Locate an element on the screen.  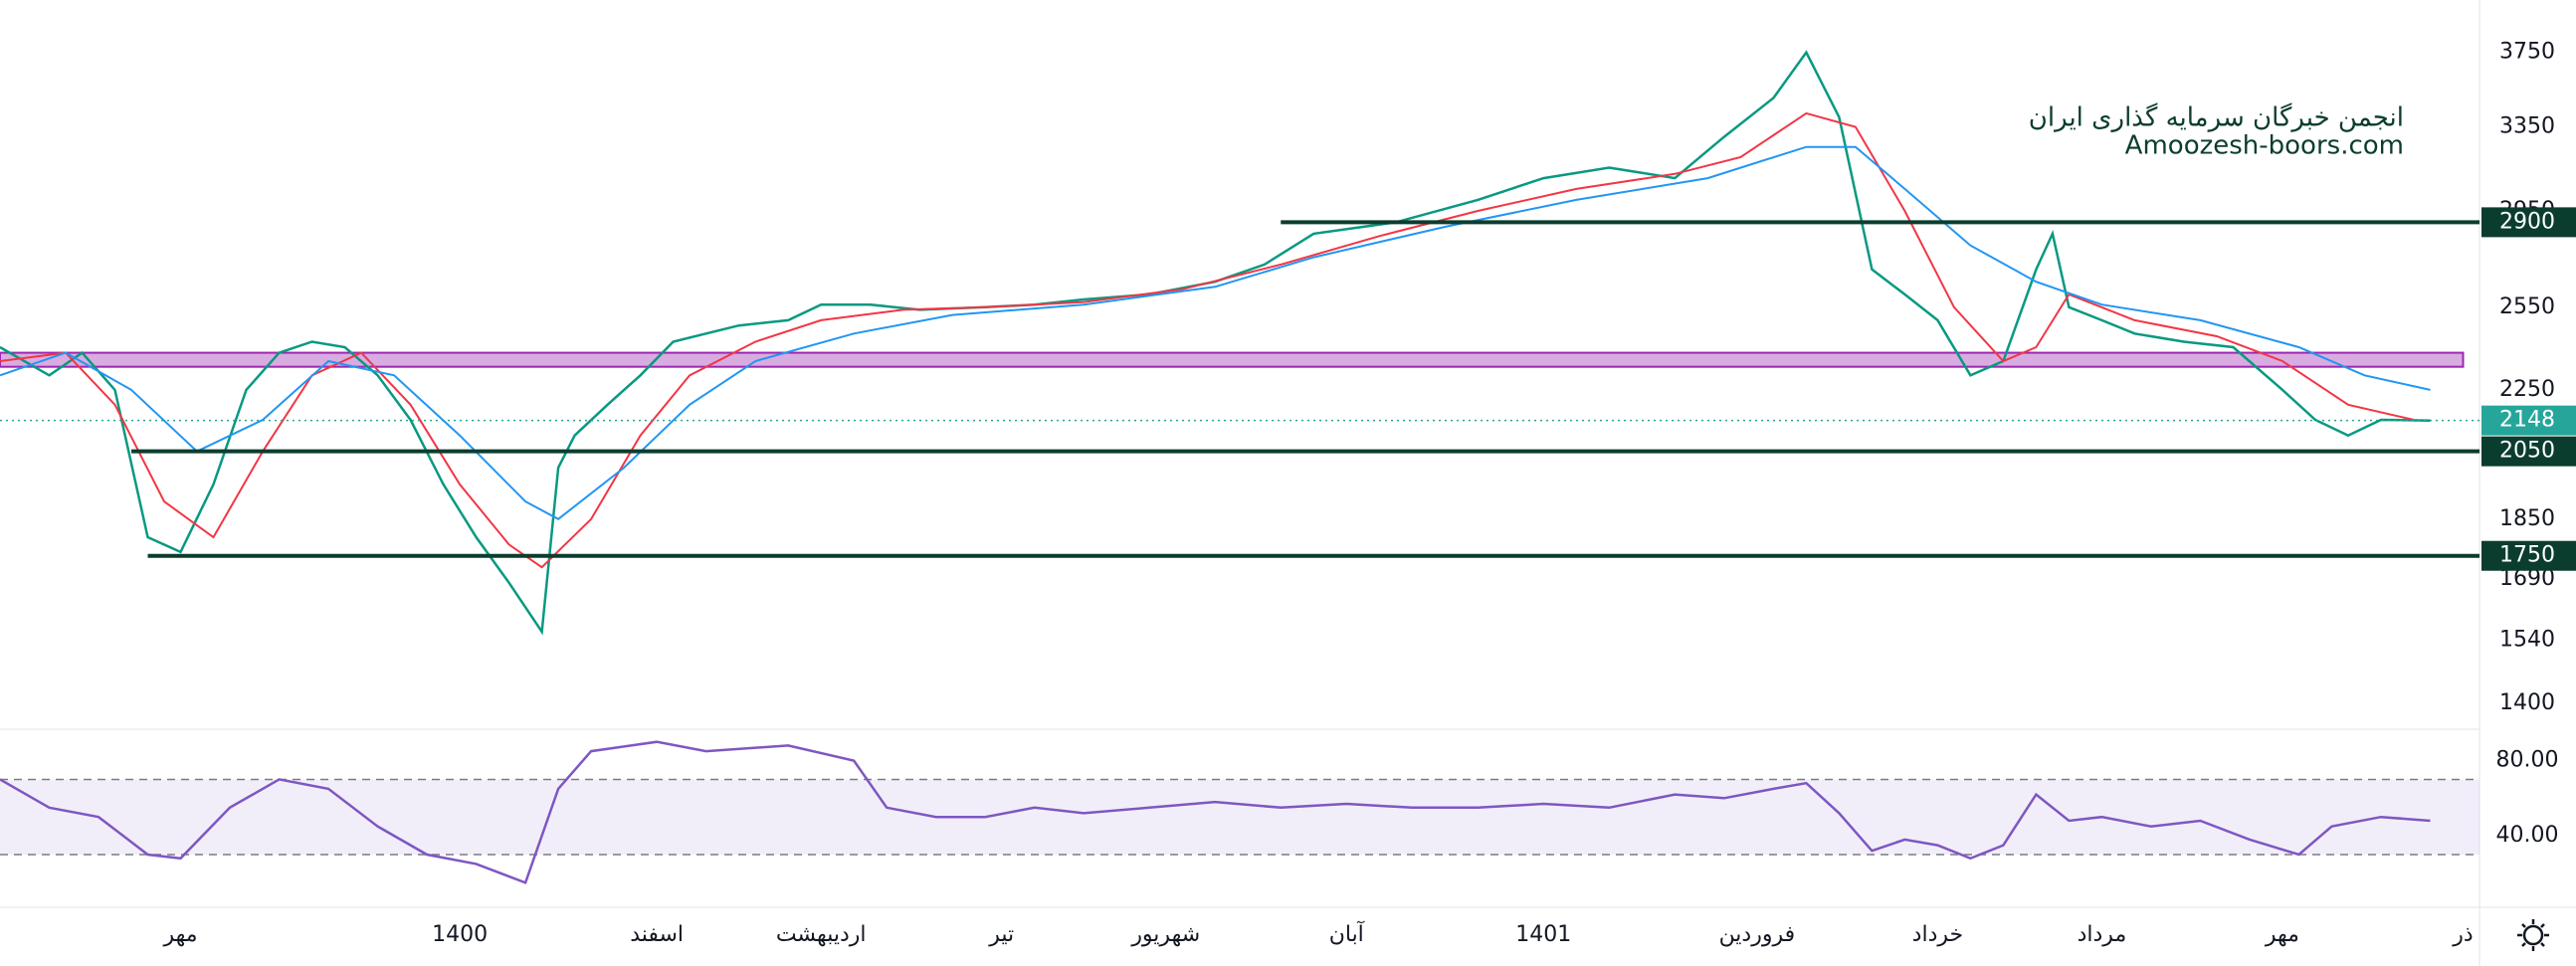
x-tick-label: فروردین is located at coordinates (1757, 934).